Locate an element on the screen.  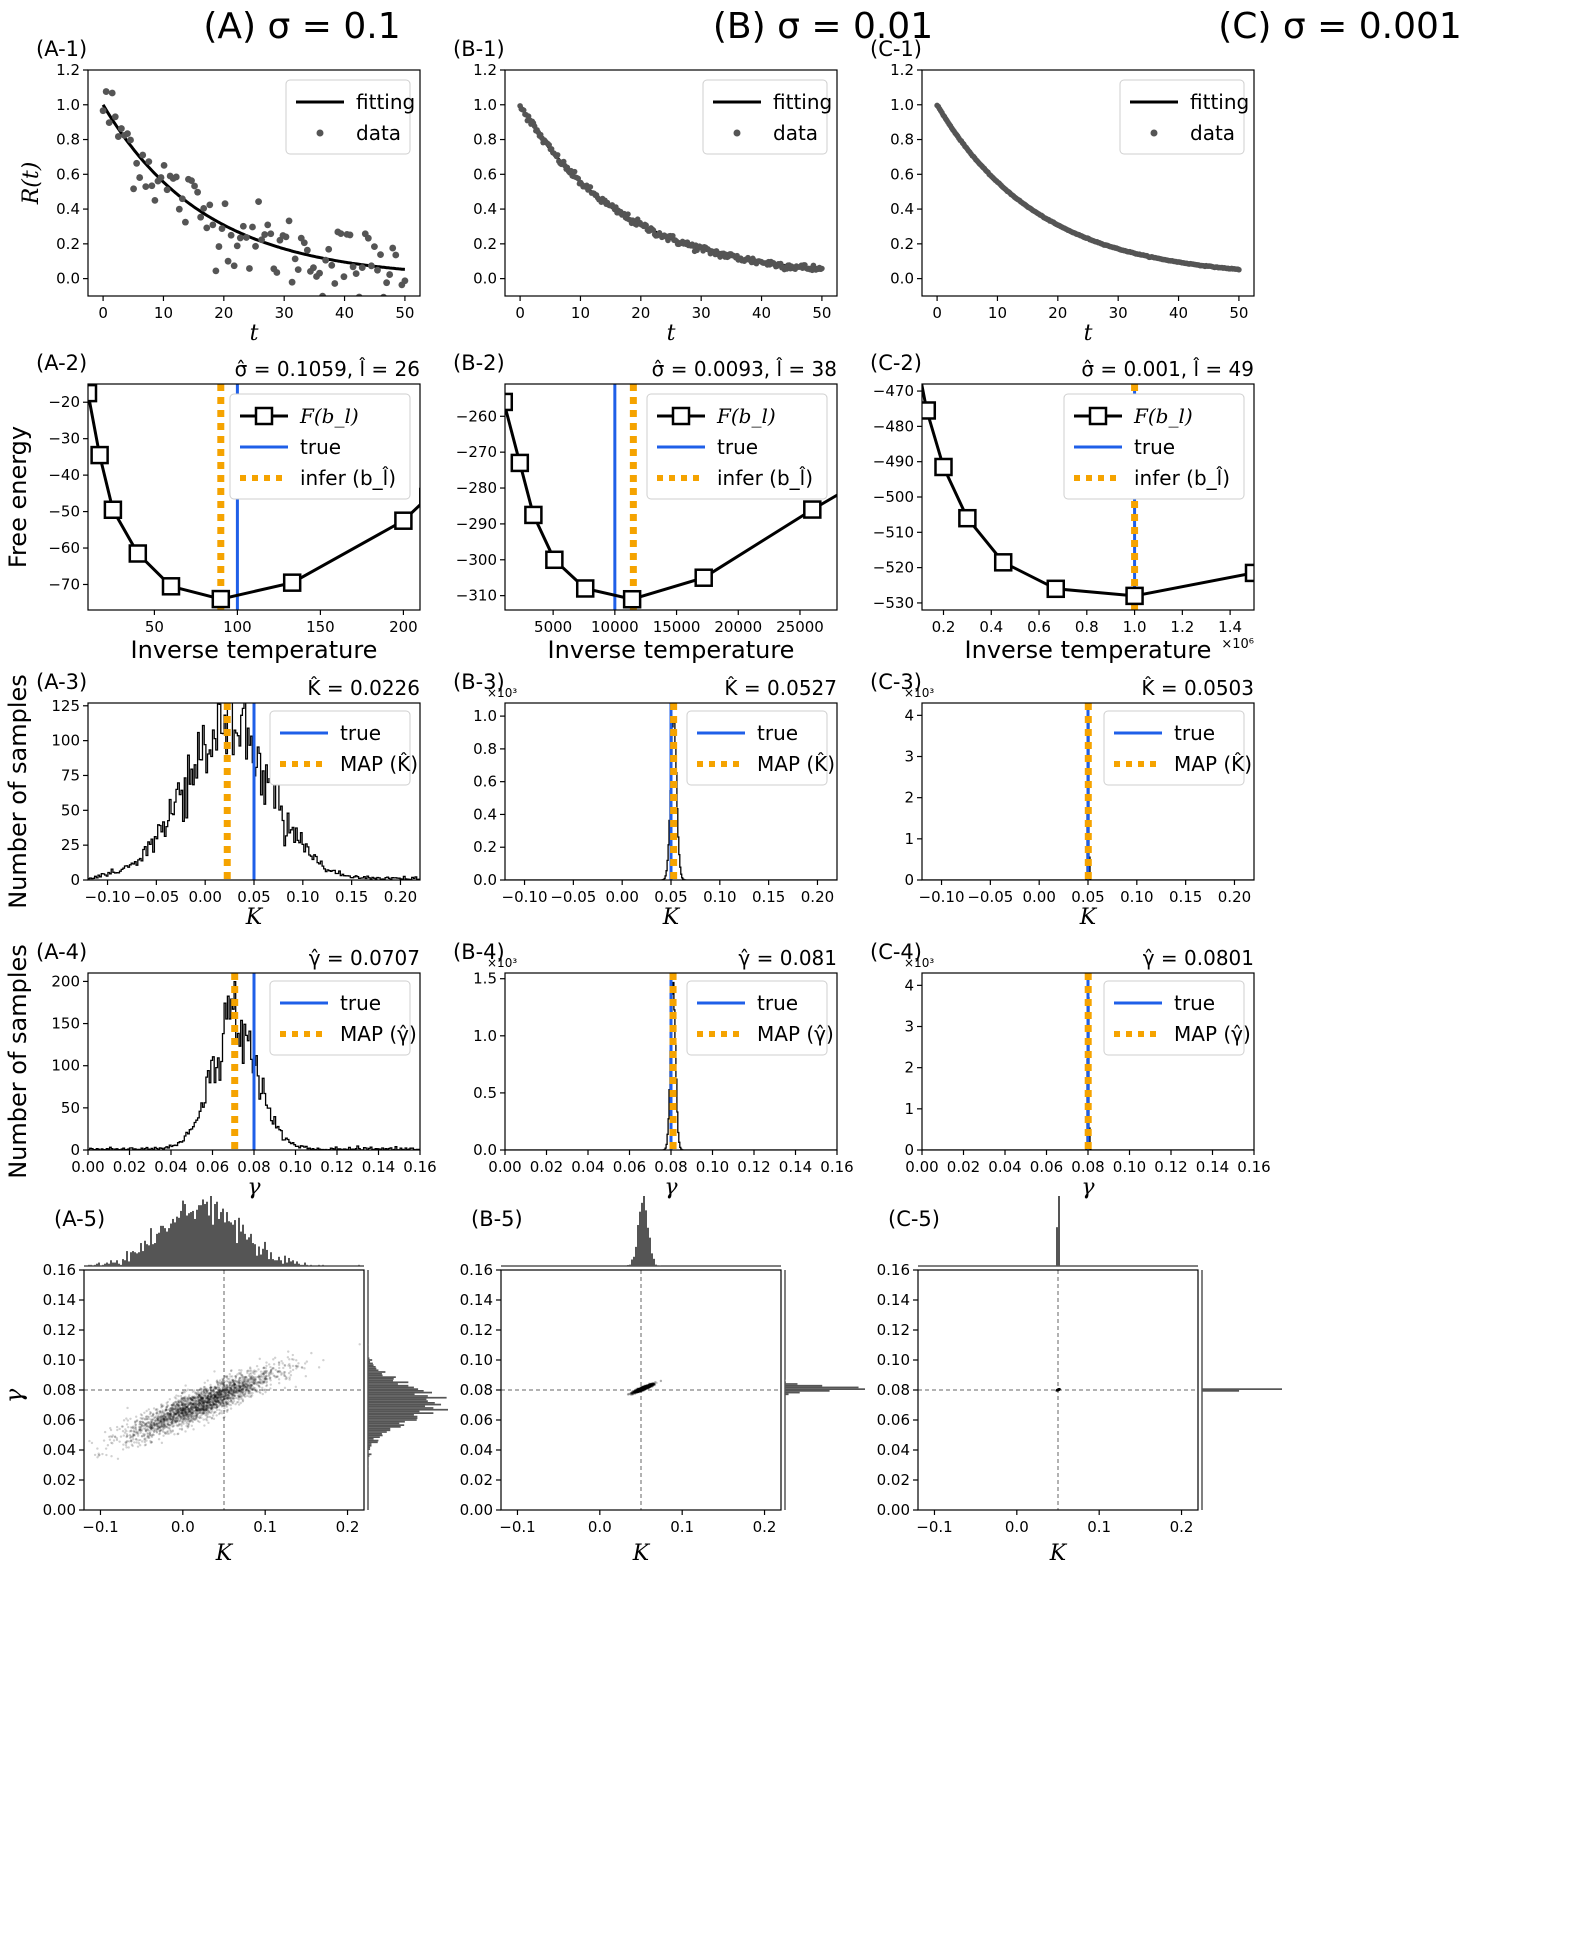
y-tick-label: 4 is located at coordinates (909, 985).